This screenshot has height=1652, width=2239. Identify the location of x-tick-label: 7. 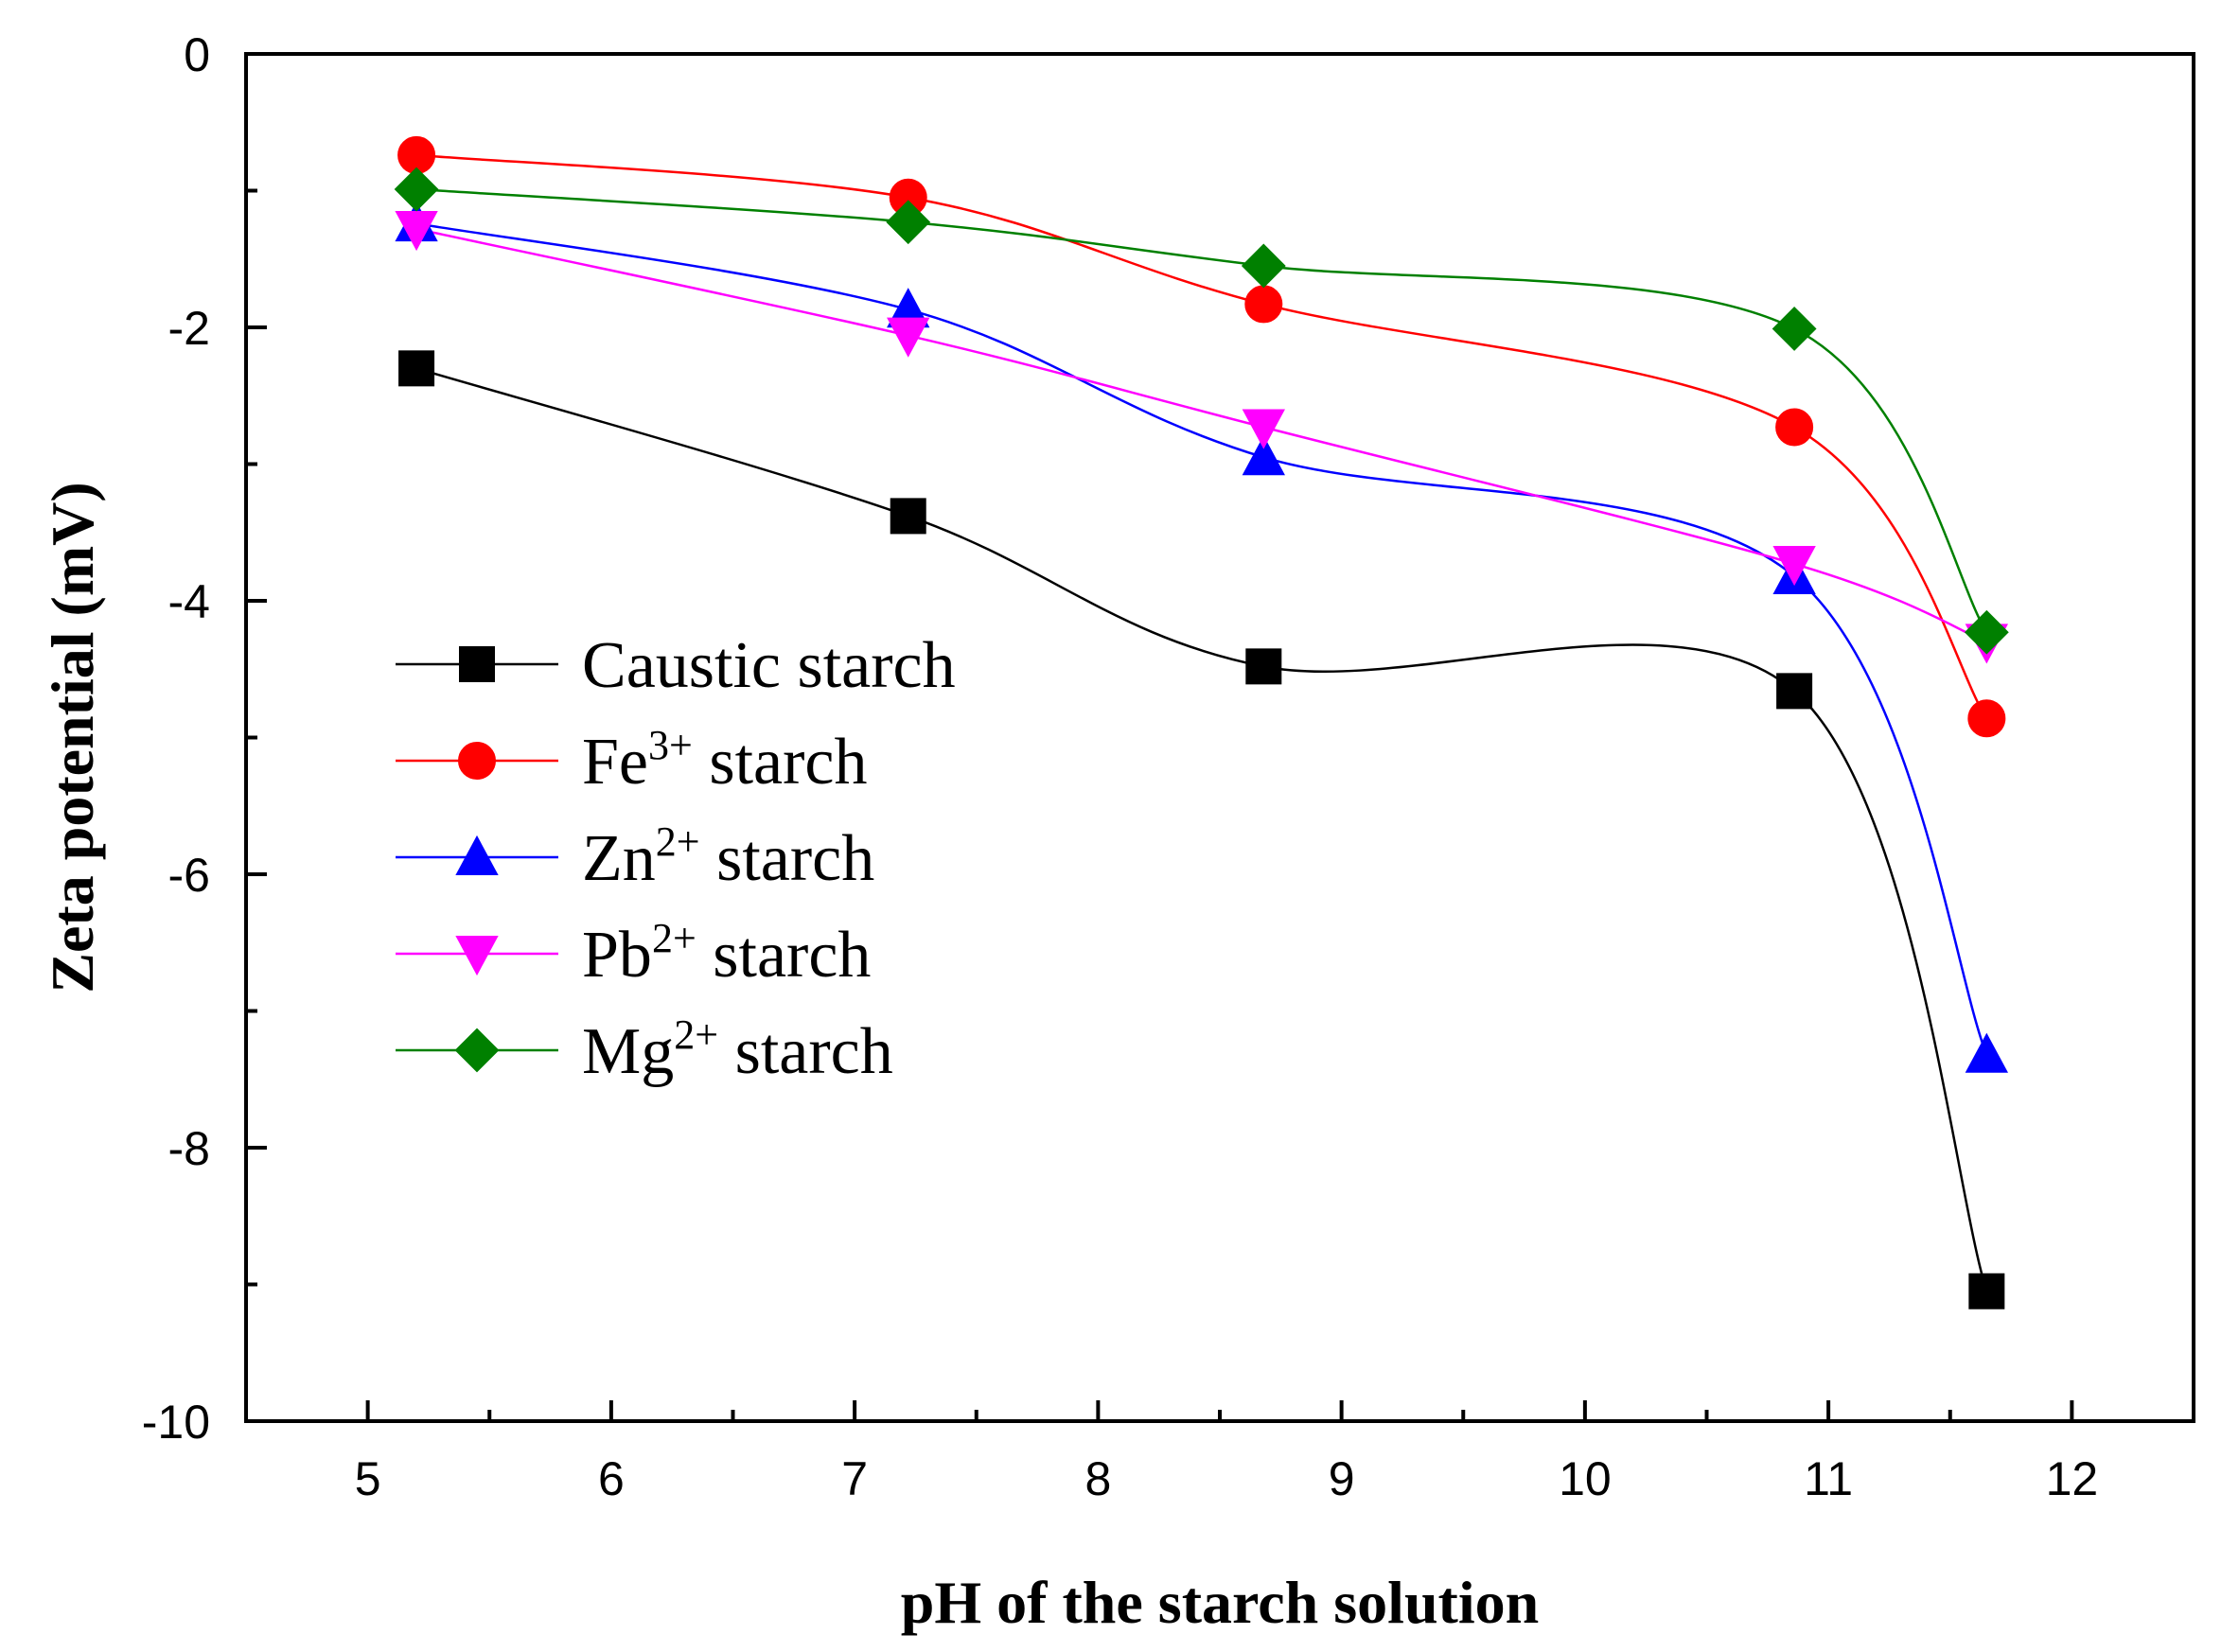
(854, 1478).